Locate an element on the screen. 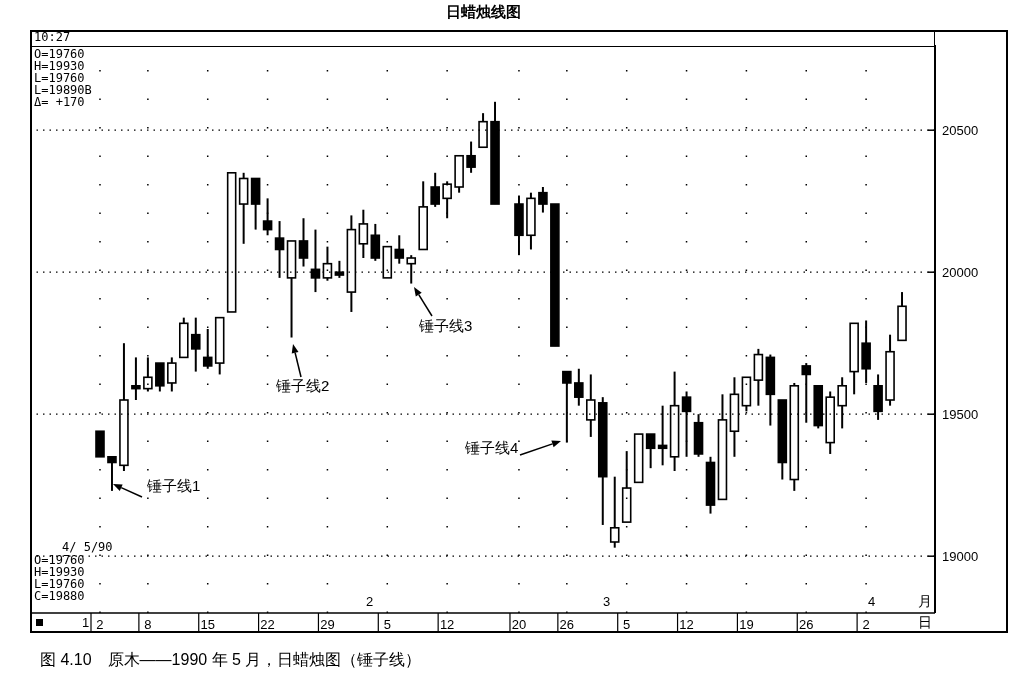 This screenshot has height=686, width=1018. y-tick-label: 20000 is located at coordinates (960, 272).